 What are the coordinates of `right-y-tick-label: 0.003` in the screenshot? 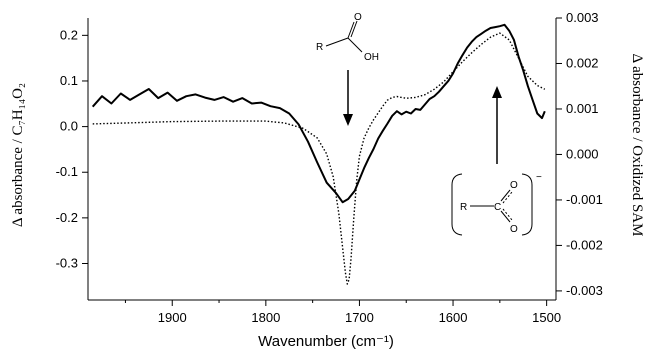 It's located at (582, 17).